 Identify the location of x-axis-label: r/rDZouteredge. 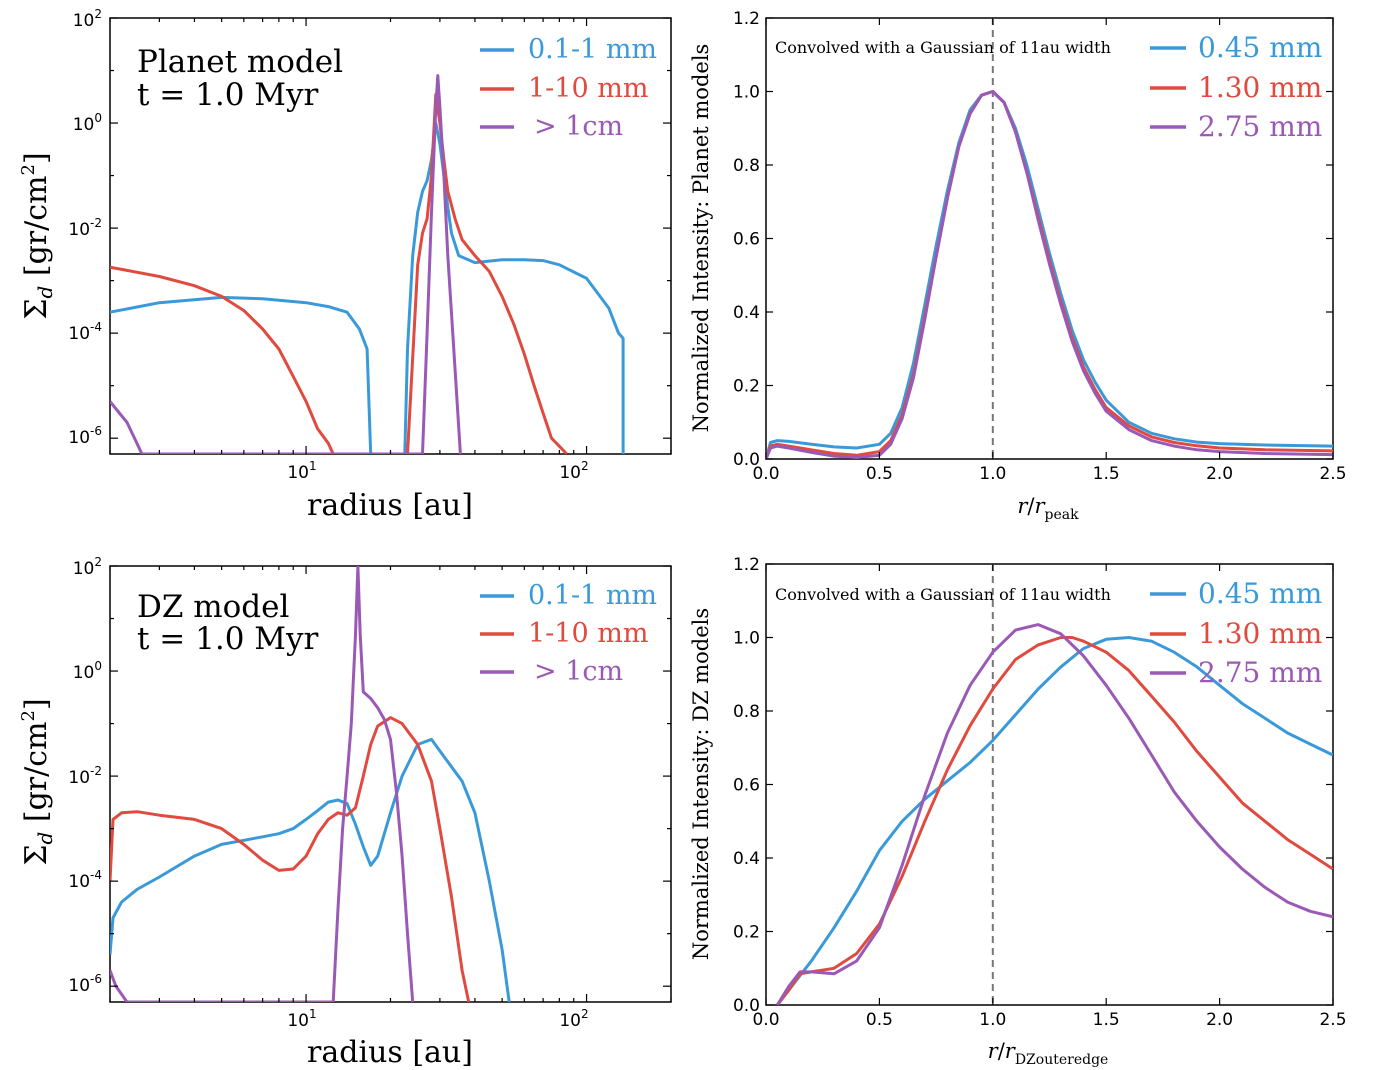
(1048, 1053).